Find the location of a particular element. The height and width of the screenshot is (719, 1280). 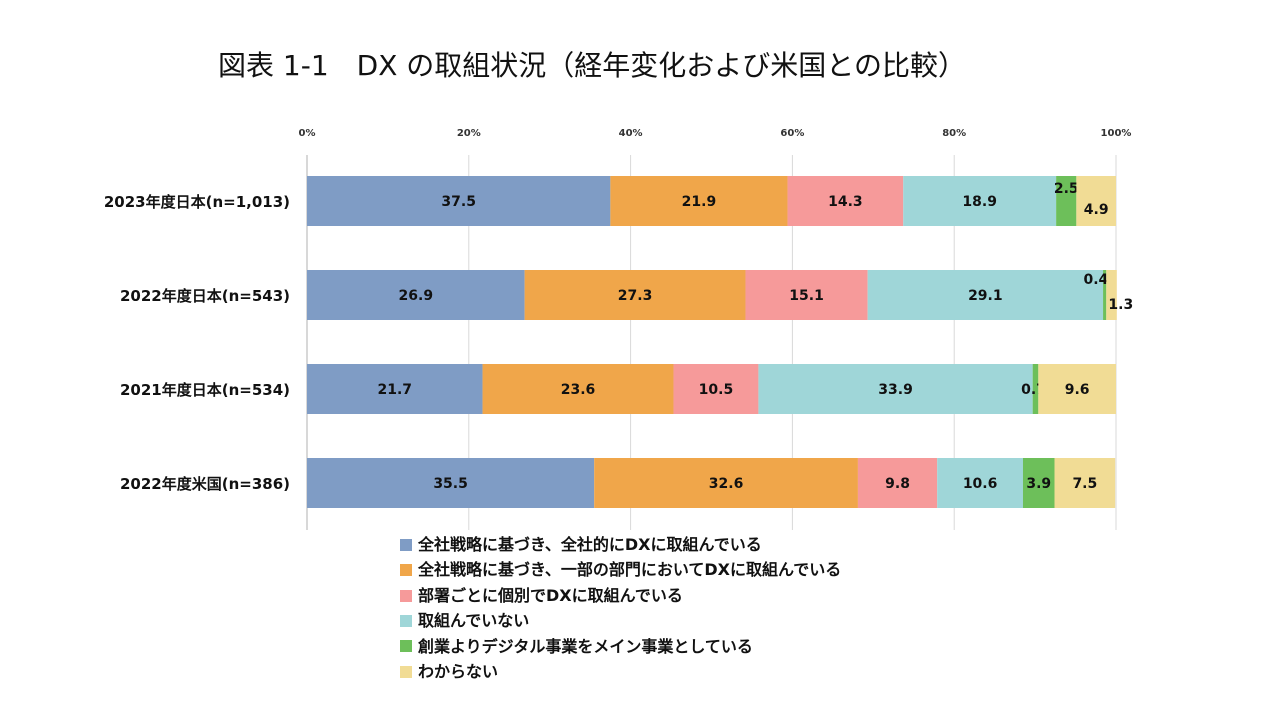

data-label: 21.9 is located at coordinates (699, 202).